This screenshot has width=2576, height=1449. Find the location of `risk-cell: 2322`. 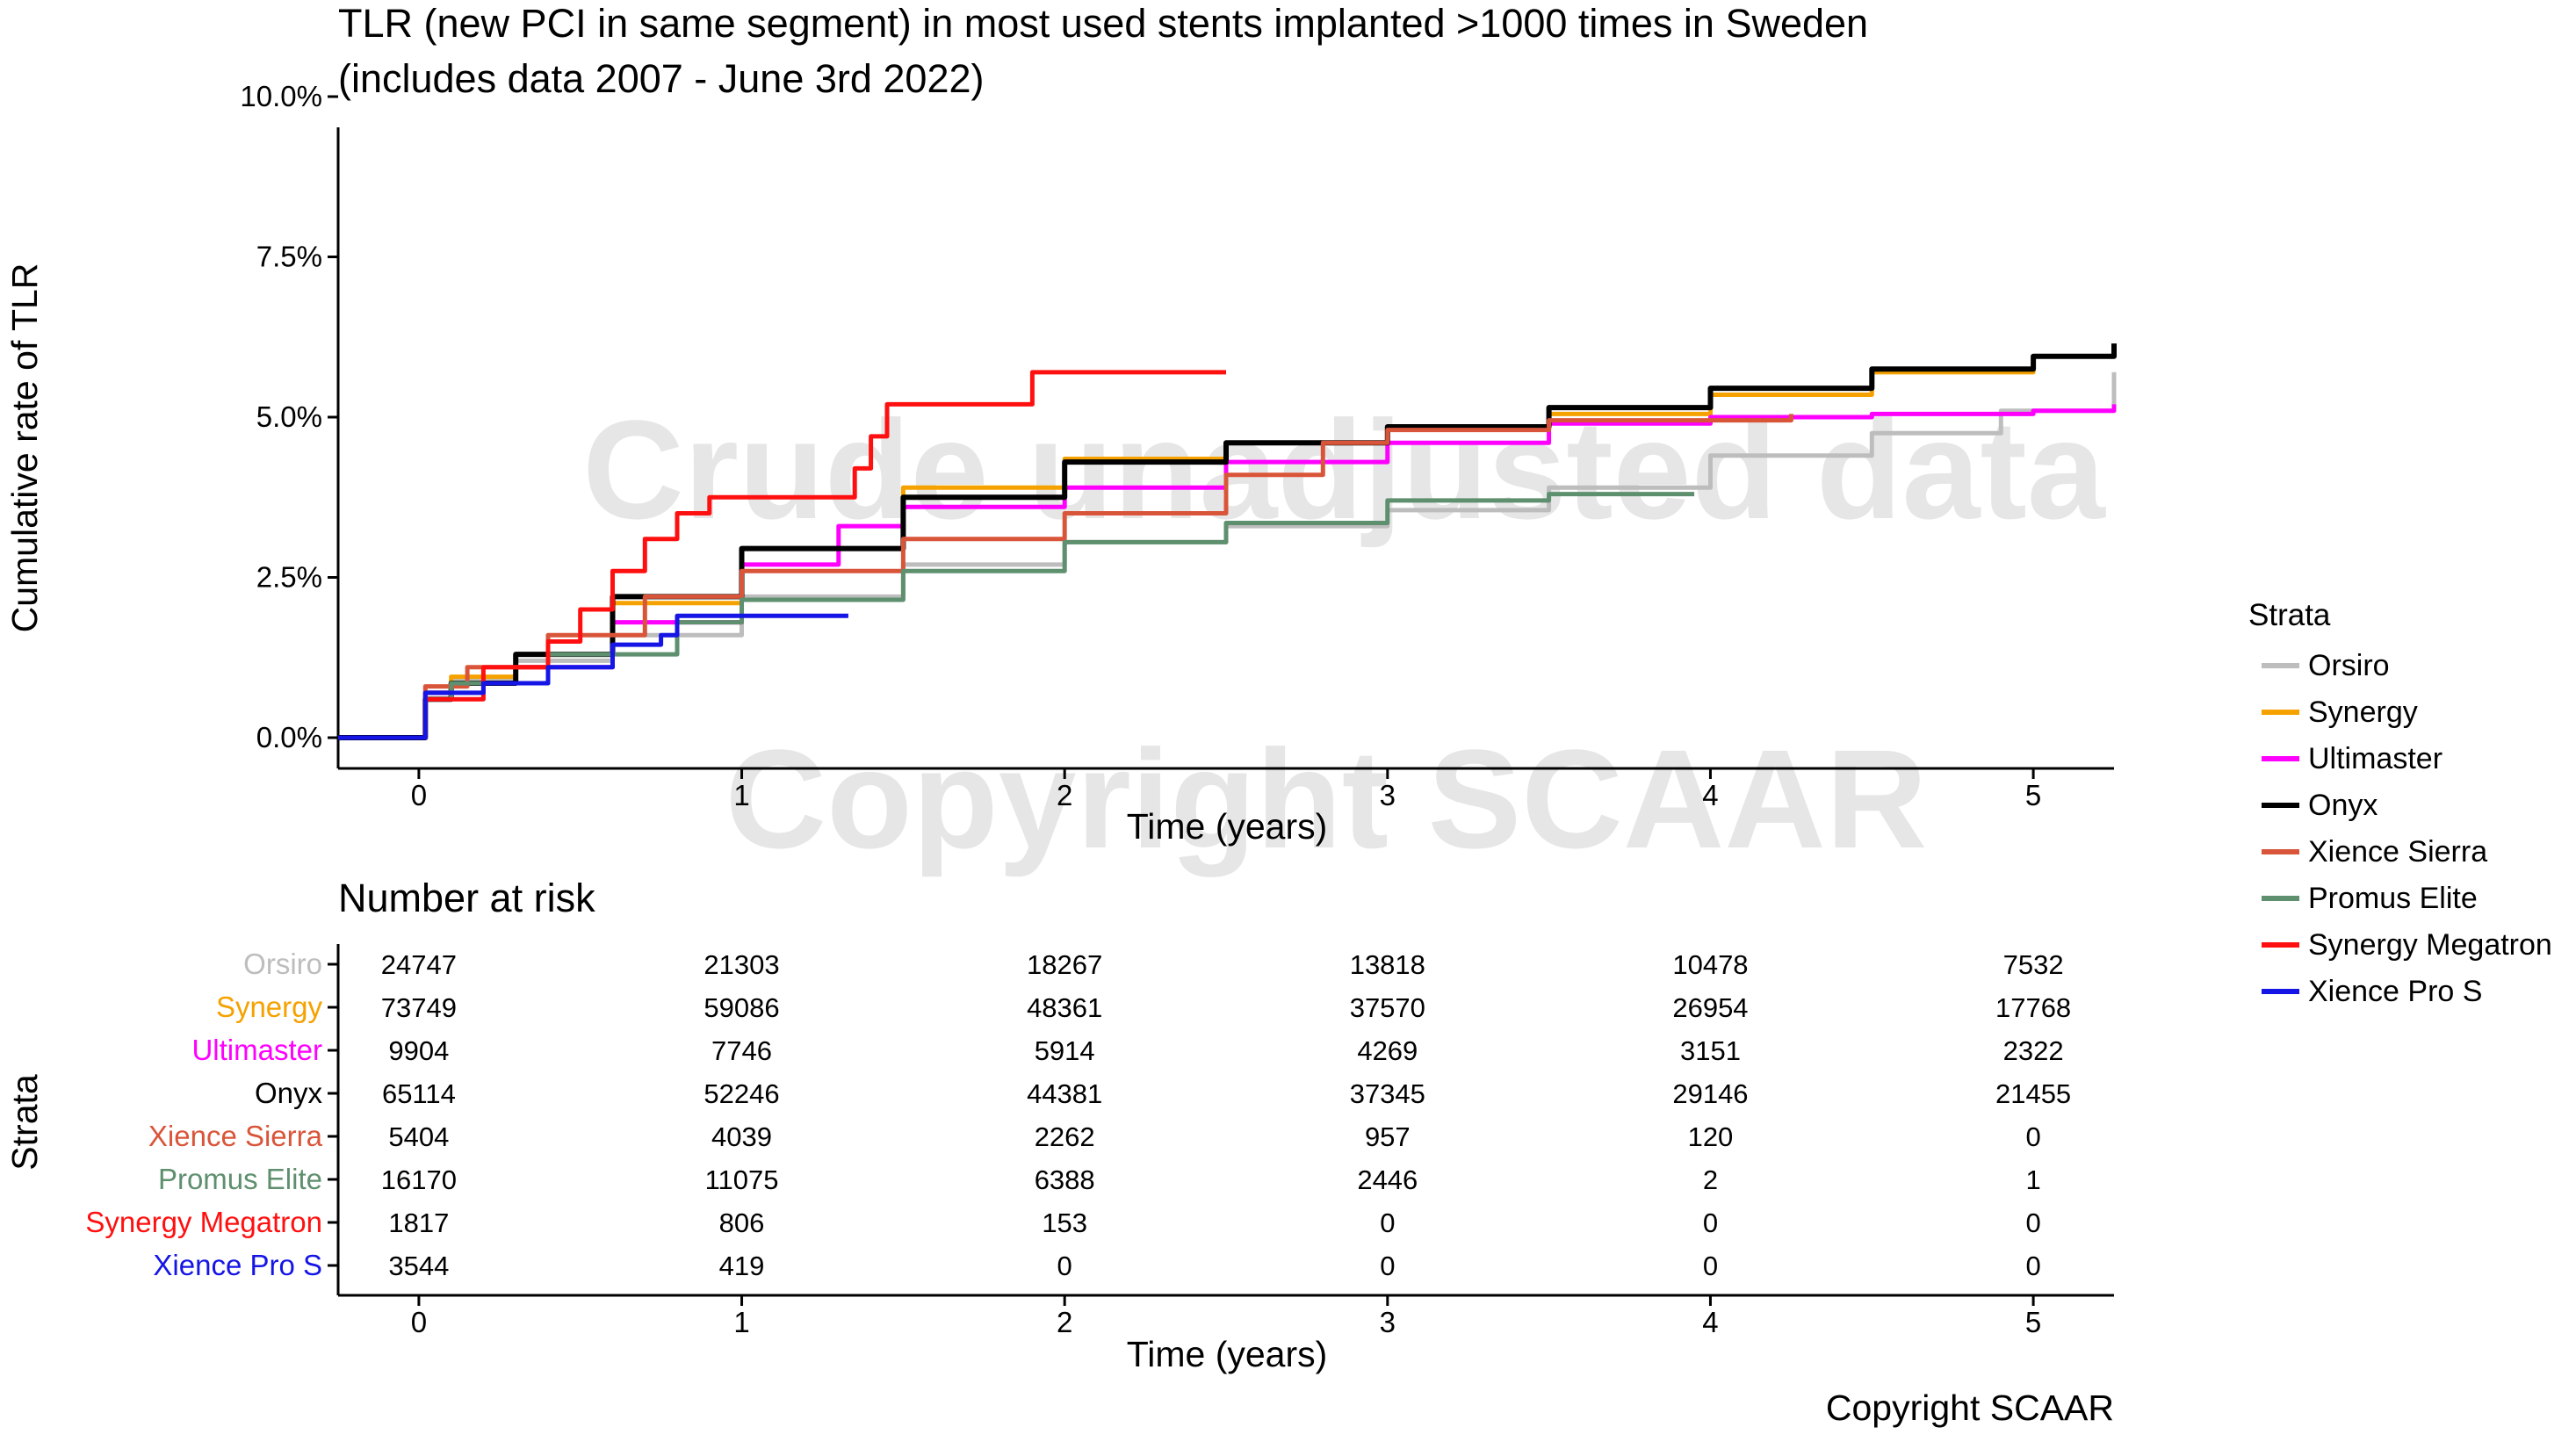

risk-cell: 2322 is located at coordinates (2033, 1050).